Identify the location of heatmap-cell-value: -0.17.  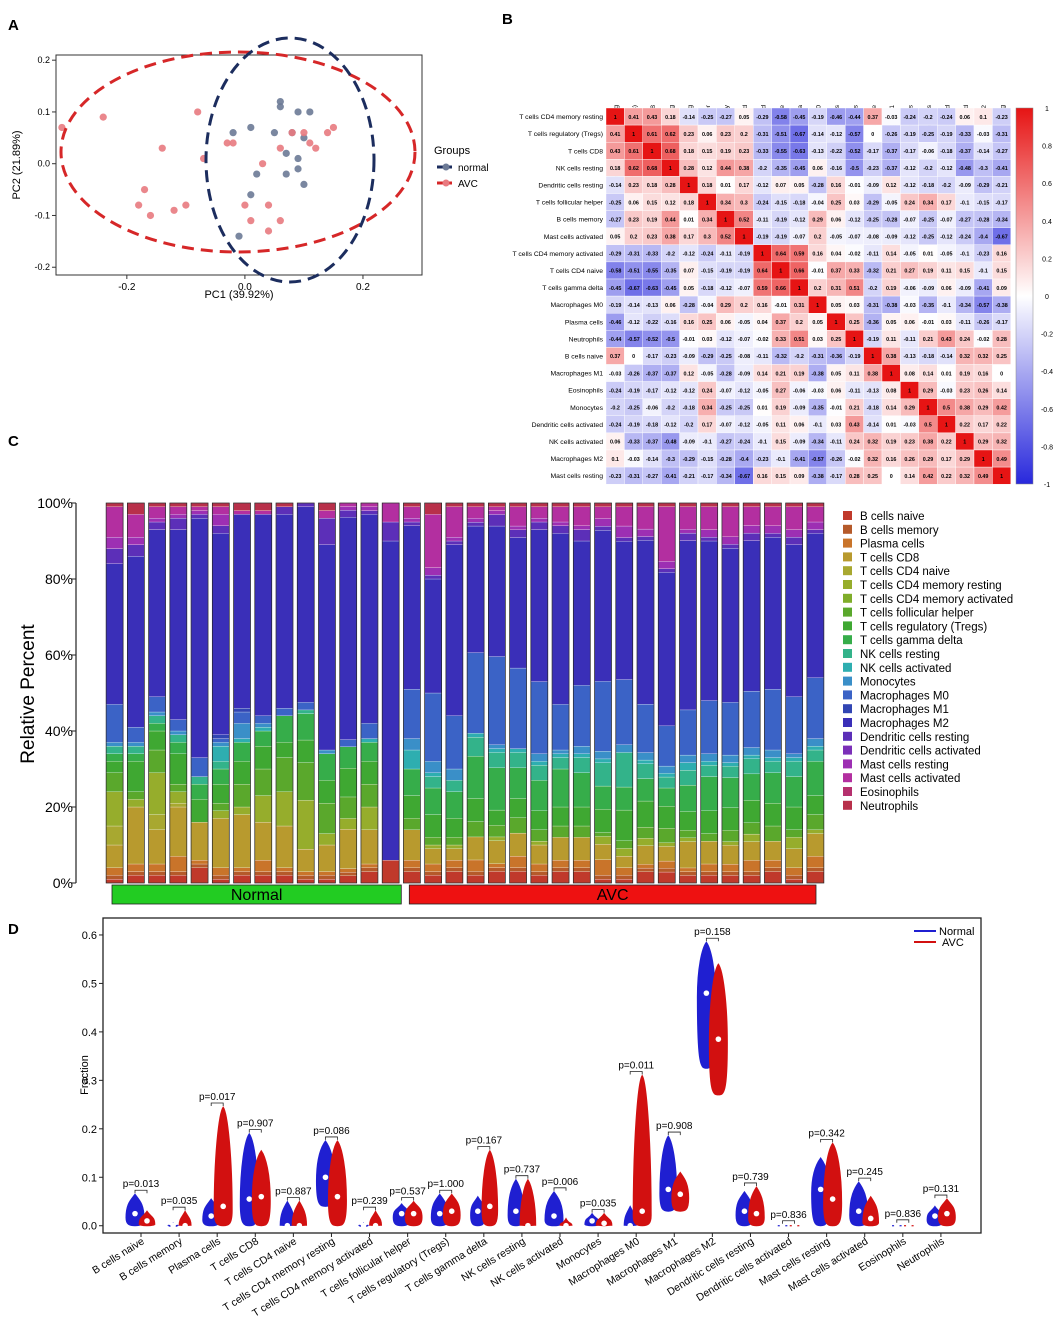
(873, 152).